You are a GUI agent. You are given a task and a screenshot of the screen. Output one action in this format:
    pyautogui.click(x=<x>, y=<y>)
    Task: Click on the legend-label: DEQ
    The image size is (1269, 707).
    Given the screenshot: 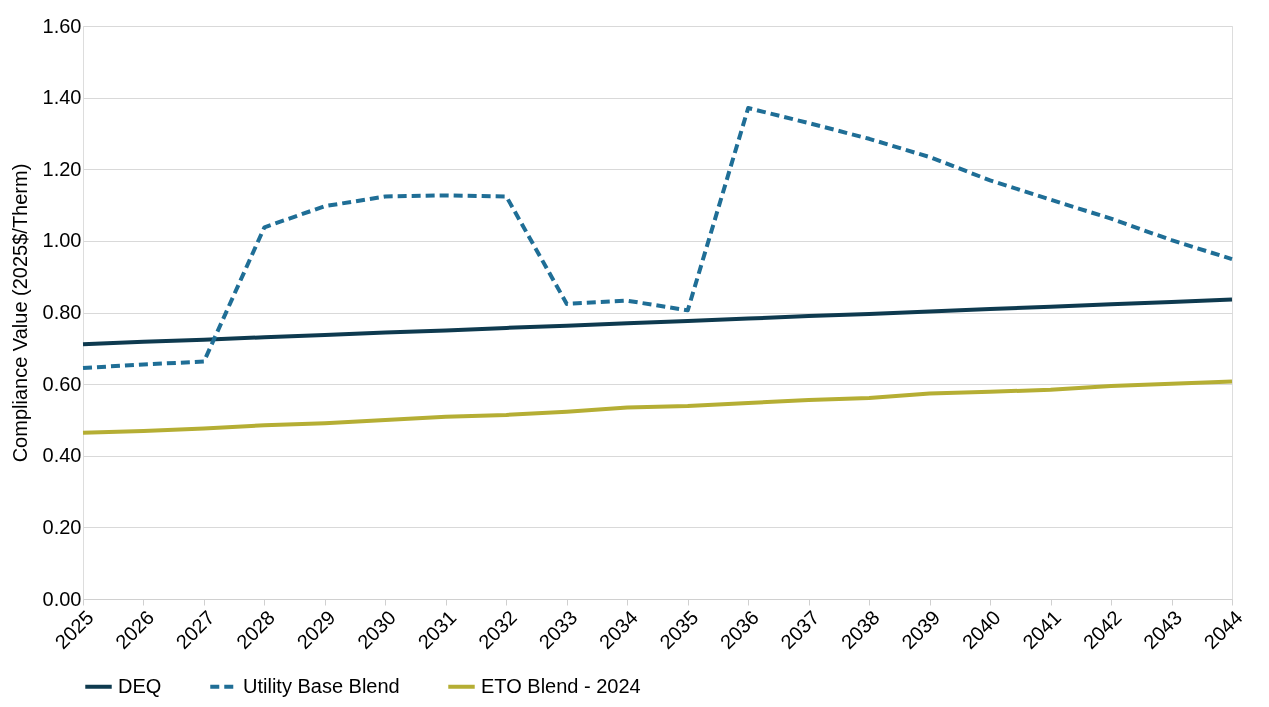 What is the action you would take?
    pyautogui.click(x=140, y=685)
    